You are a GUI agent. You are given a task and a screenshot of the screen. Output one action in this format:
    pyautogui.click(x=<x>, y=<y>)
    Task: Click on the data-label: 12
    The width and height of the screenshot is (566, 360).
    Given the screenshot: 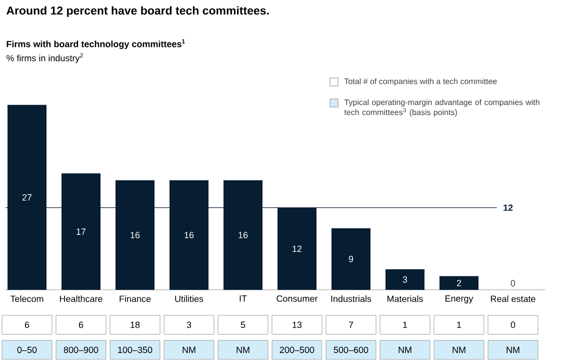 What is the action you would take?
    pyautogui.click(x=297, y=249)
    